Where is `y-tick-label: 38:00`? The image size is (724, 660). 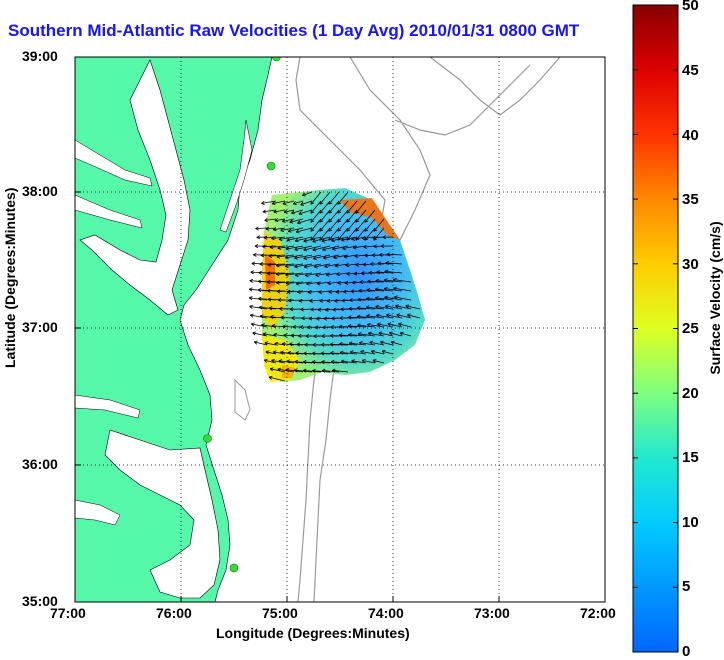 y-tick-label: 38:00 is located at coordinates (40, 191).